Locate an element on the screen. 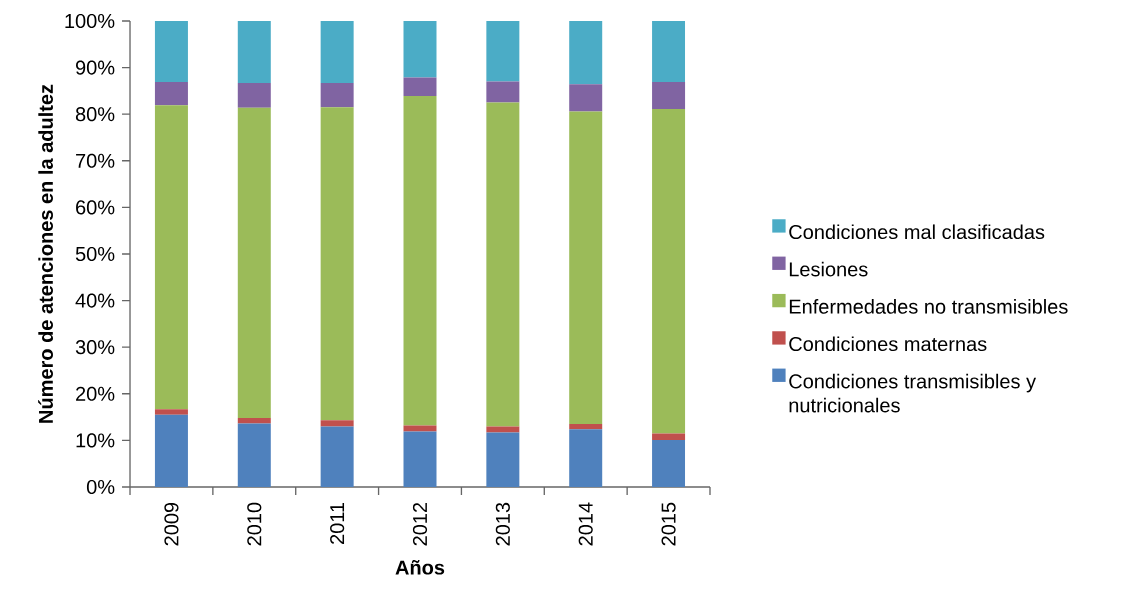 This screenshot has height=599, width=1131. y-tick-label: 40% is located at coordinates (95, 300).